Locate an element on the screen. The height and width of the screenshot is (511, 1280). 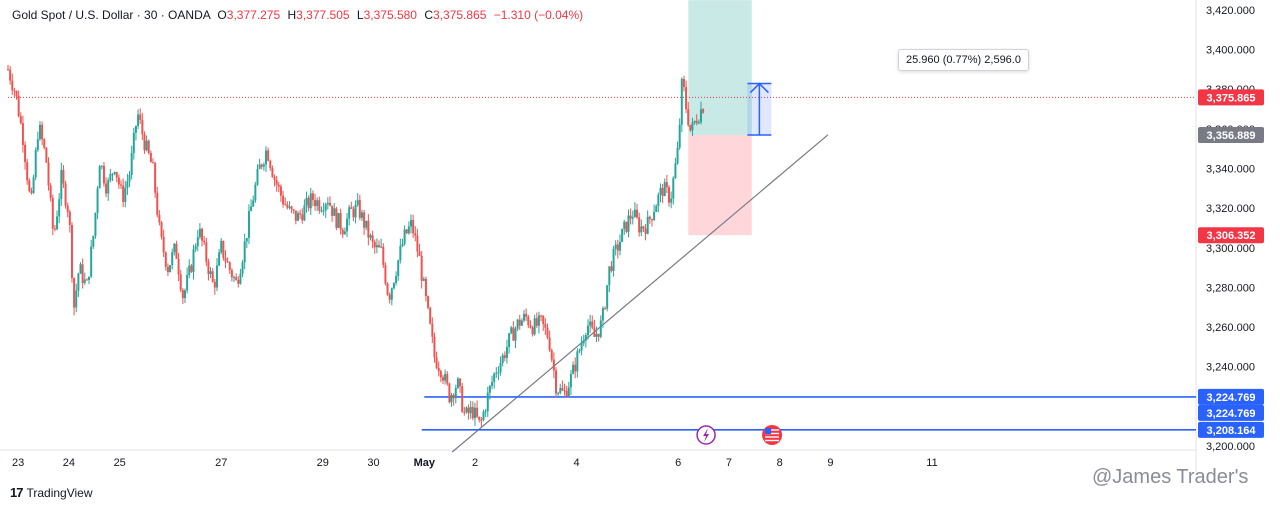
x-tick-label: 6 is located at coordinates (678, 463).